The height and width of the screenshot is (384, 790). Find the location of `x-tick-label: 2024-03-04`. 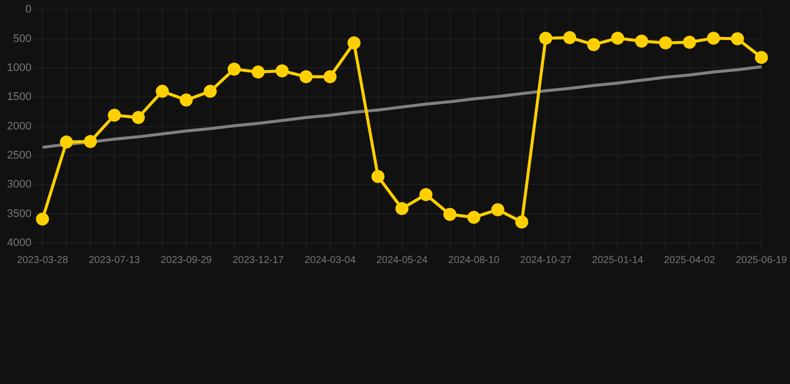

x-tick-label: 2024-03-04 is located at coordinates (330, 260).